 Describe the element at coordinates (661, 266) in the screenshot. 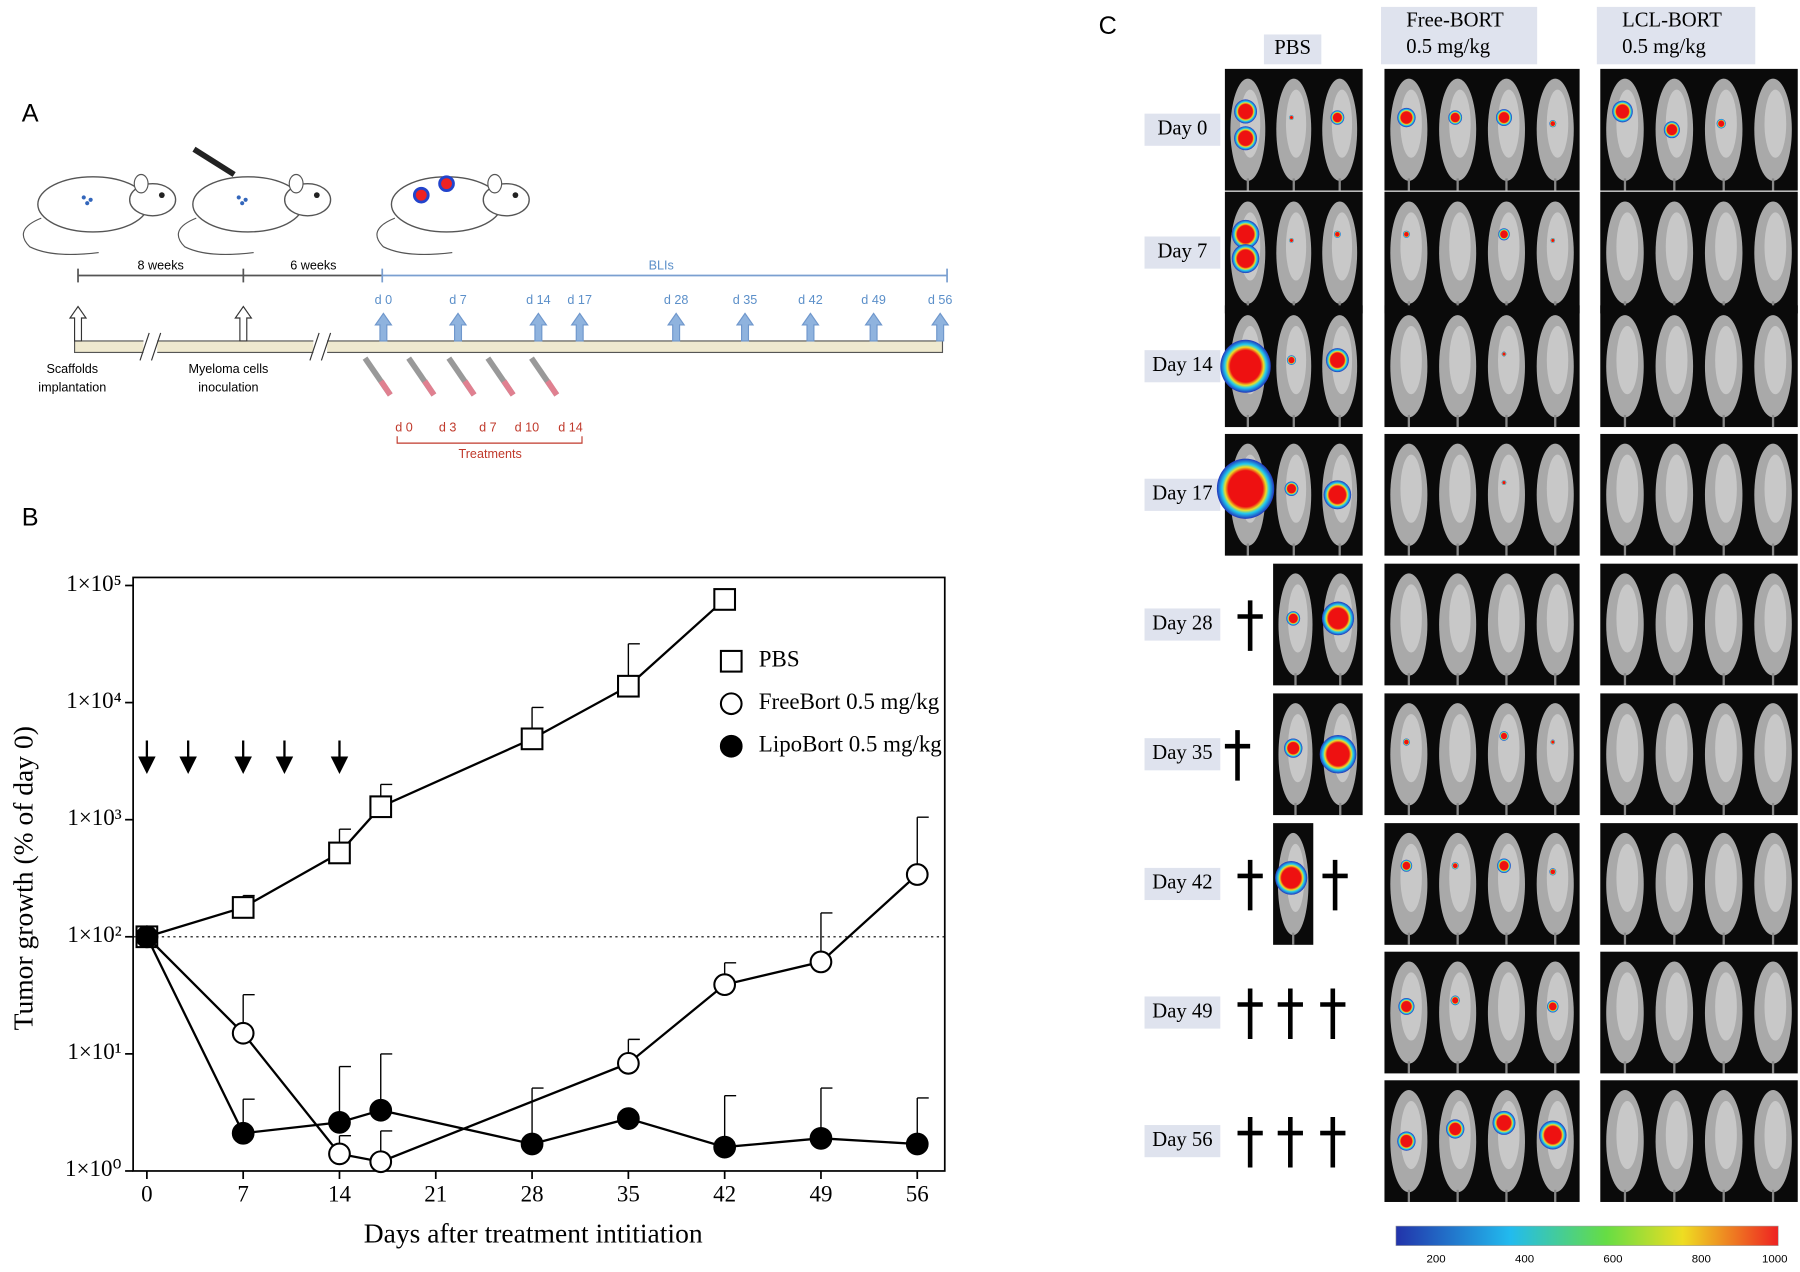

I see `bli-label: BLIs` at that location.